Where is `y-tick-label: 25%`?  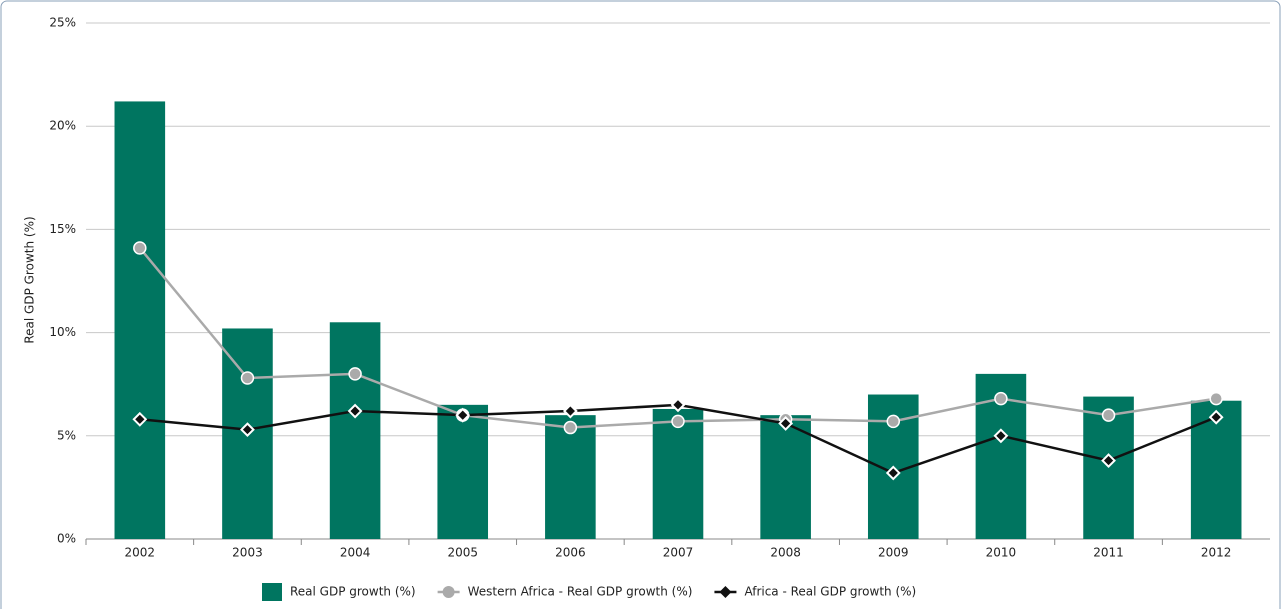 y-tick-label: 25% is located at coordinates (62, 23).